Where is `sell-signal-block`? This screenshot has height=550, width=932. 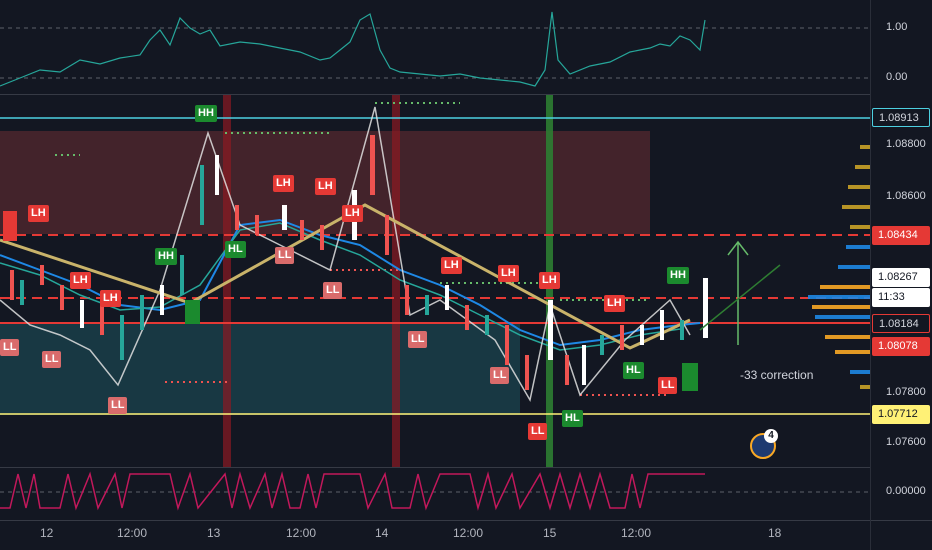
sell-signal-block is located at coordinates (10, 226).